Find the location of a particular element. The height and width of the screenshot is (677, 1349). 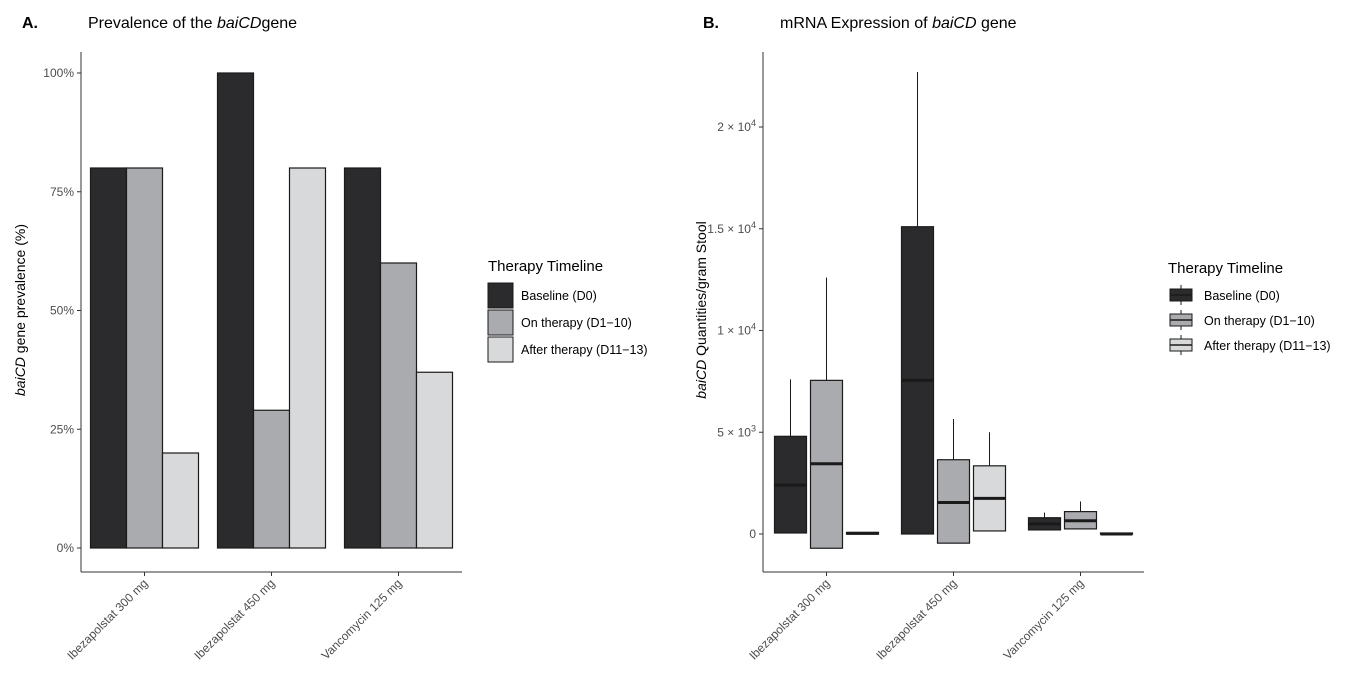

panel-b-legend-label-on-therapy-d1-10: On therapy (D1−10) is located at coordinates (1259, 321).